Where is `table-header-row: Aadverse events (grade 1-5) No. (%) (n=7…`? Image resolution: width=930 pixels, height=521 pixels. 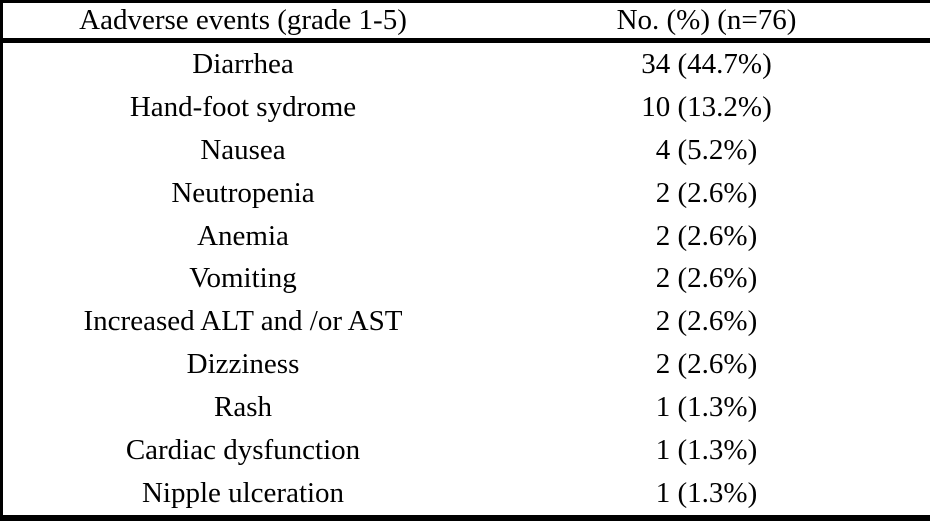
table-header-row: Aadverse events (grade 1-5) No. (%) (n=7… is located at coordinates (466, 23).